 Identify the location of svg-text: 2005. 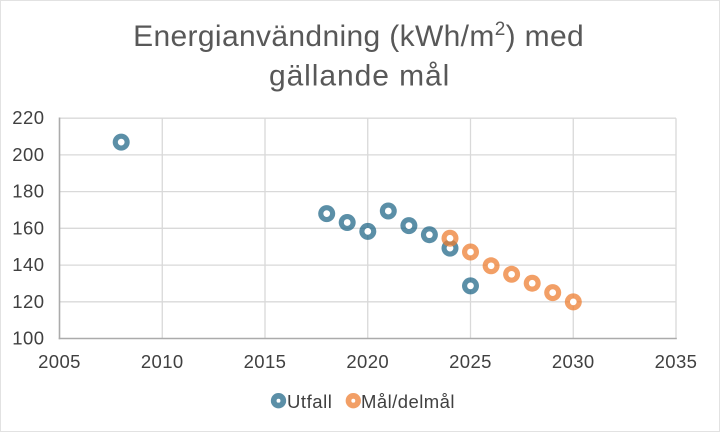
(59, 361).